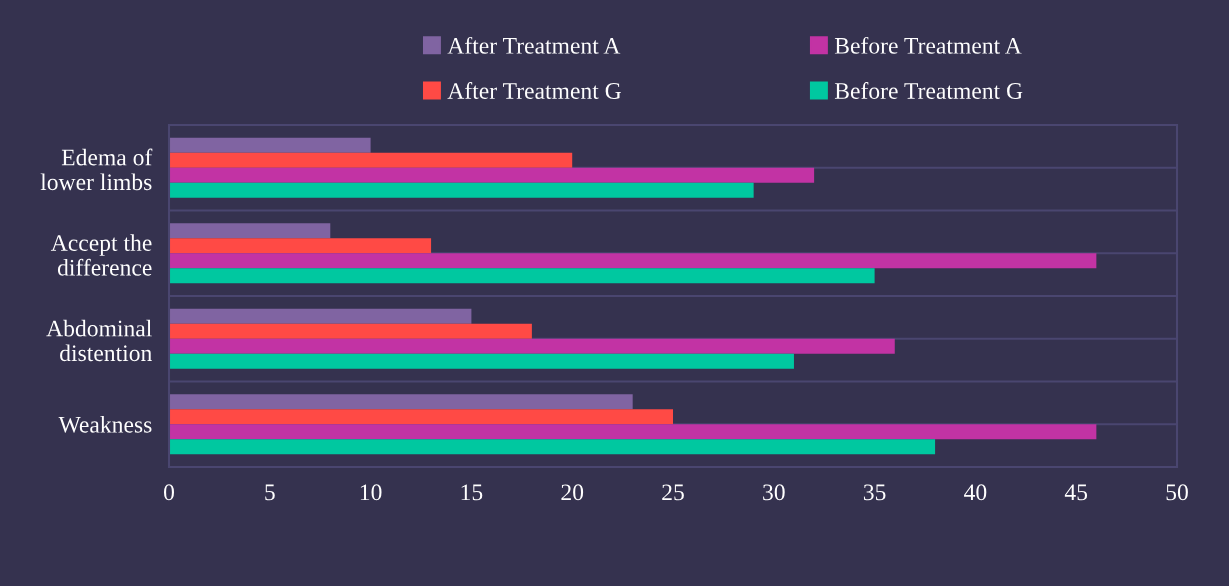  Describe the element at coordinates (928, 90) in the screenshot. I see `legend-label: Before Treatment G` at that location.